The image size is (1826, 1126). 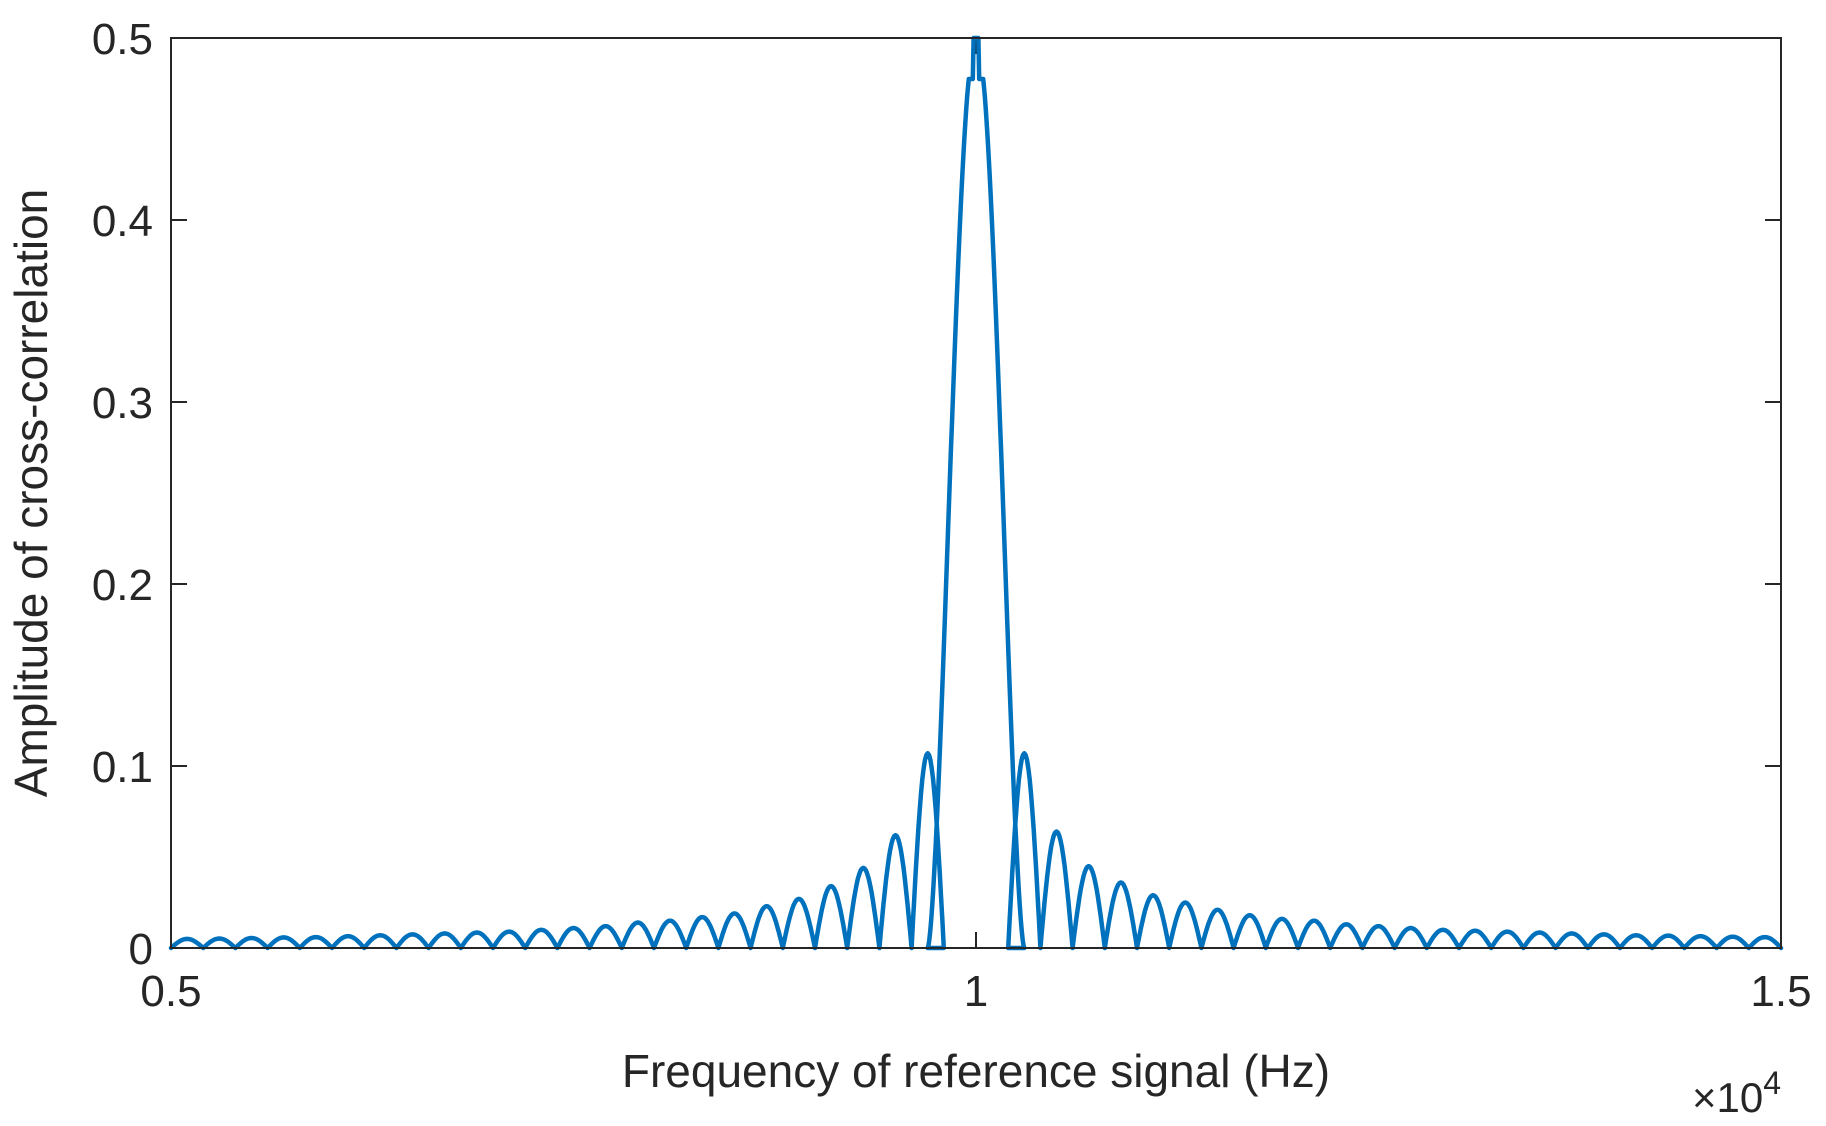 What do you see at coordinates (122, 39) in the screenshot?
I see `y-tick-label: 0.5` at bounding box center [122, 39].